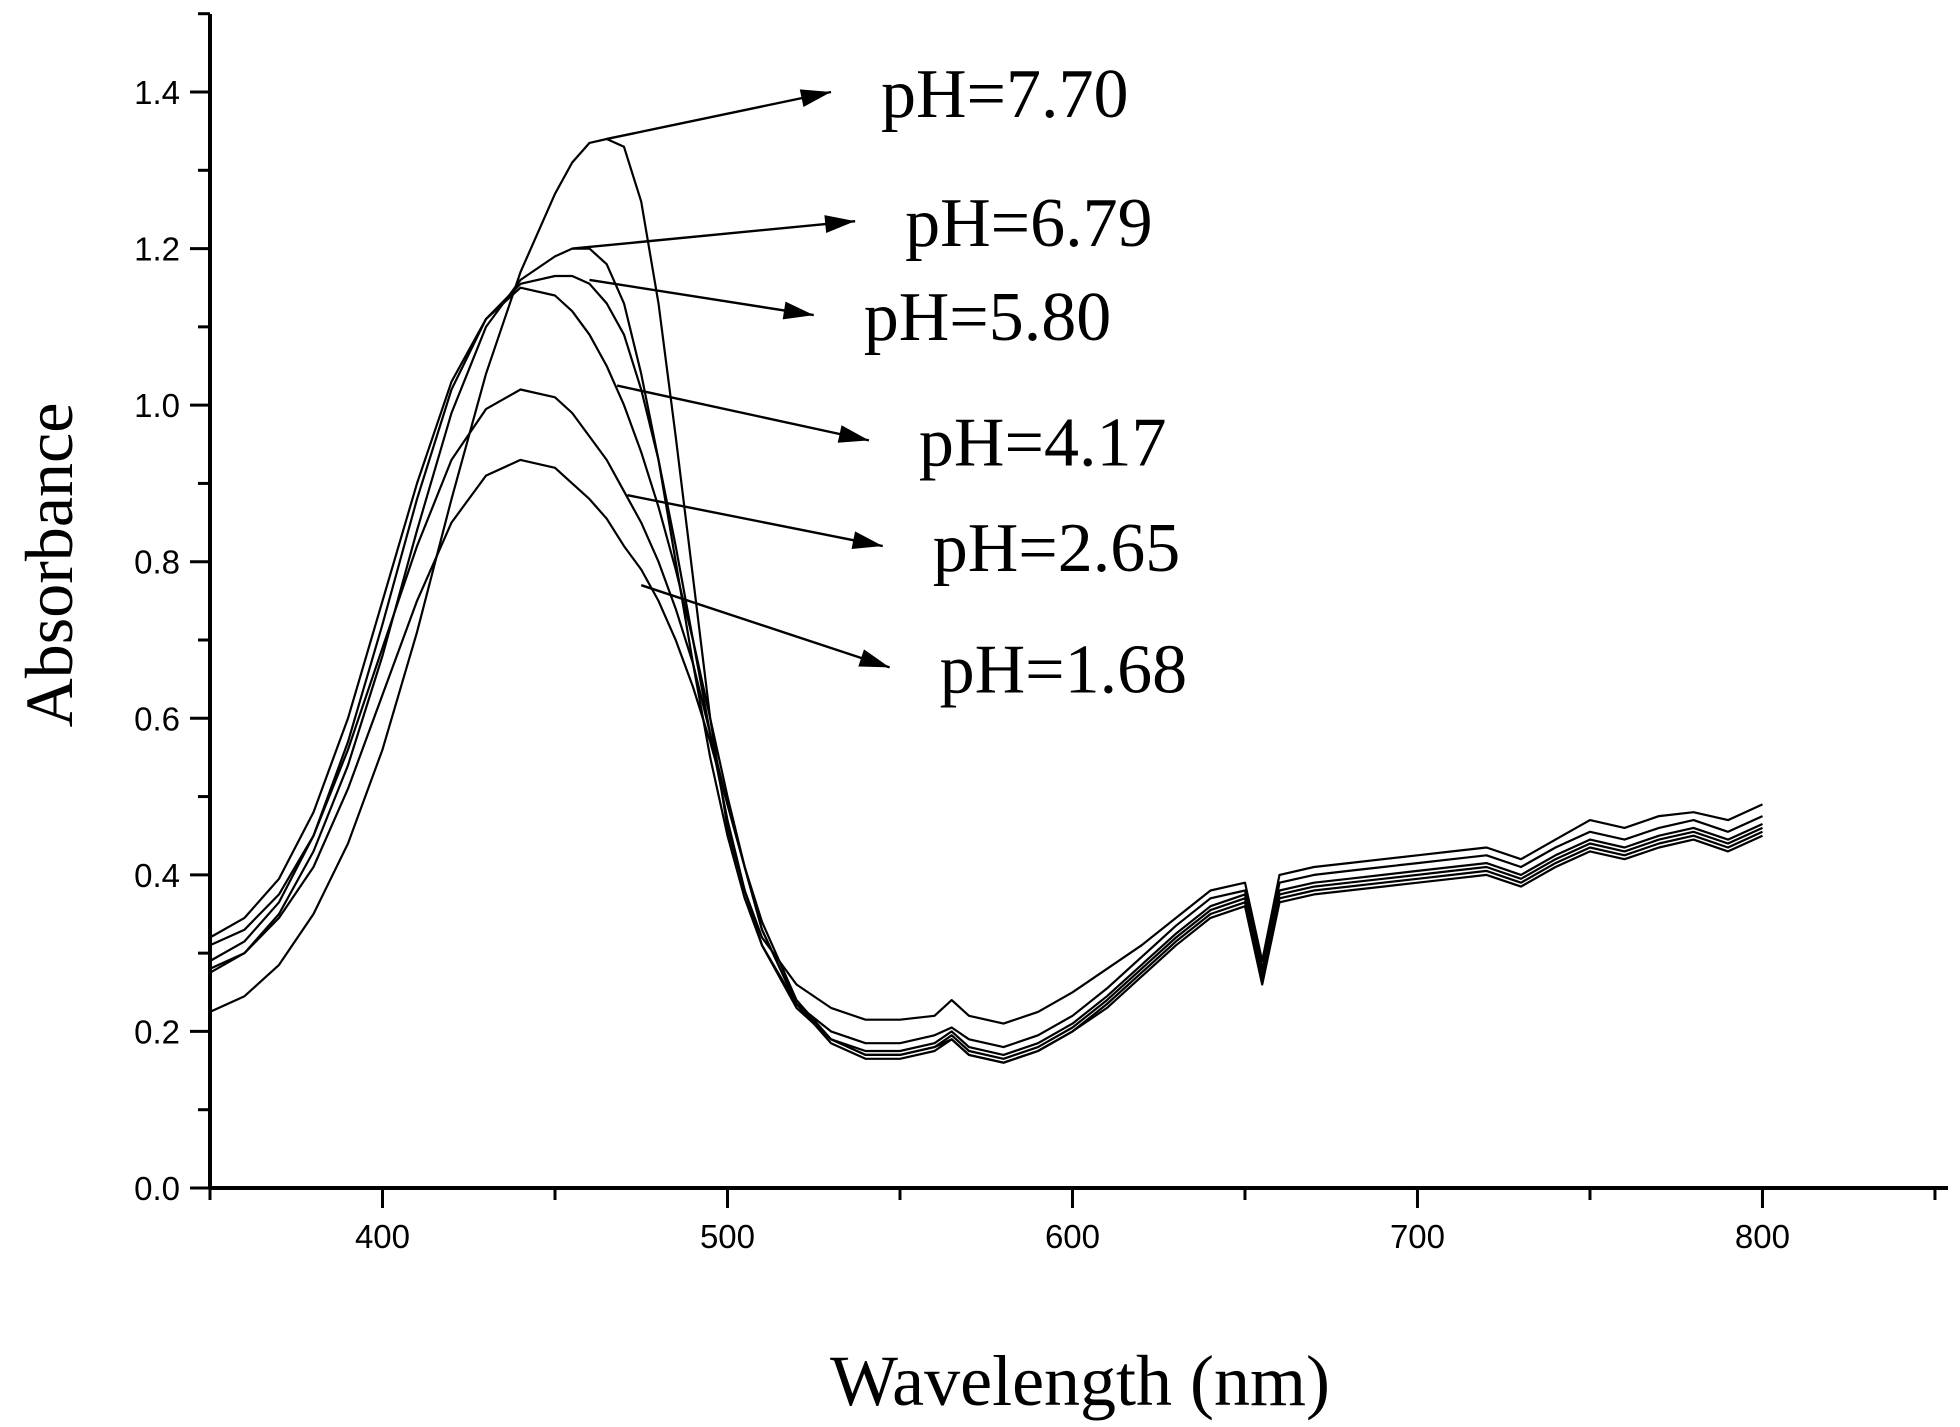  I want to click on y-tick-label: 0.0, so click(157, 1188).